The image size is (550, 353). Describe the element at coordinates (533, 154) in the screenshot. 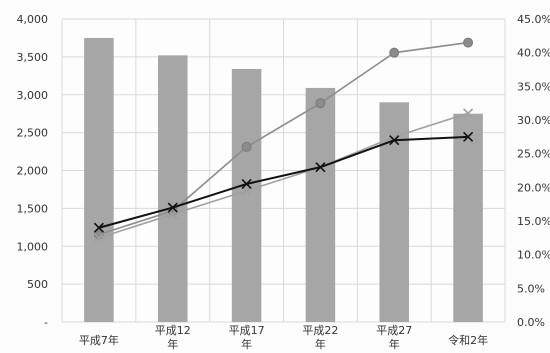

I see `right-tick-label: 25.0%` at that location.